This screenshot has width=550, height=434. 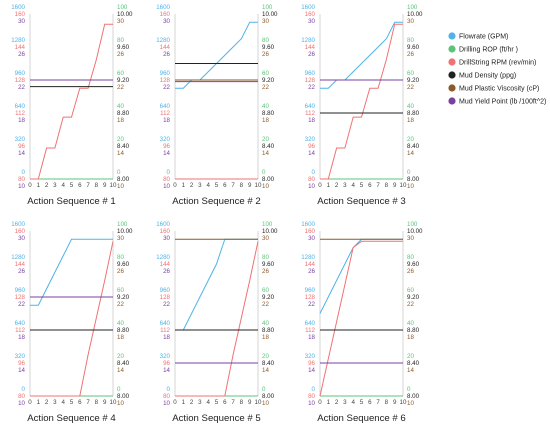 I want to click on legend-label: Mud Plastic Viscosity (cP), so click(x=499, y=89).